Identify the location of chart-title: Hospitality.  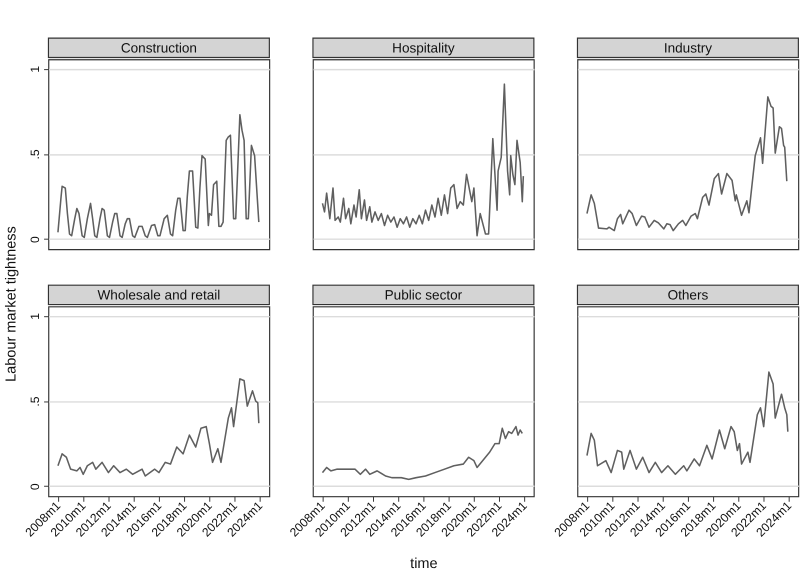
(423, 48).